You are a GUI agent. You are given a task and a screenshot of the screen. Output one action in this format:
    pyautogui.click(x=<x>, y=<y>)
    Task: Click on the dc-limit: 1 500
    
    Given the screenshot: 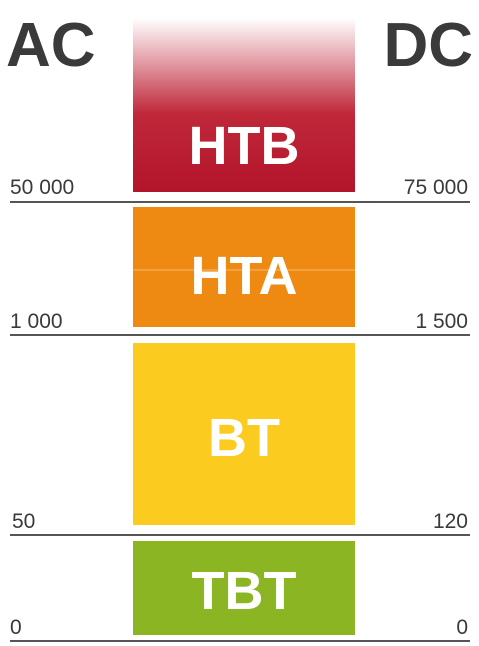 What is the action you would take?
    pyautogui.click(x=441, y=321)
    